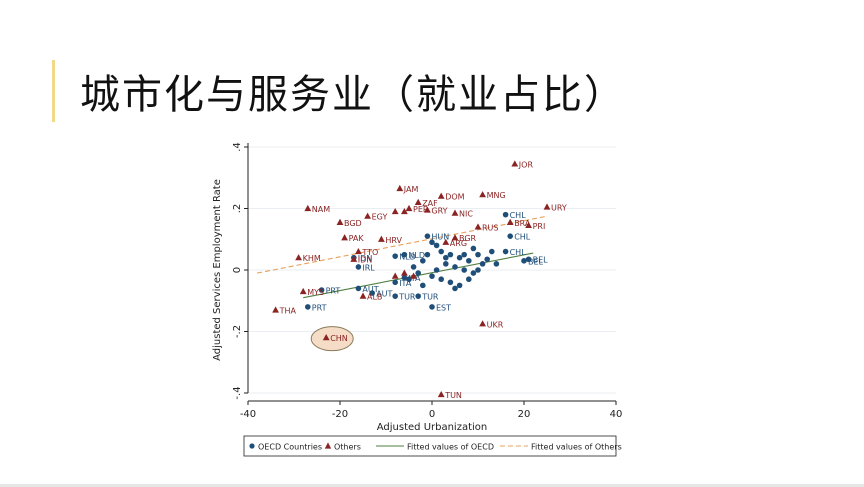 The width and height of the screenshot is (864, 487). What do you see at coordinates (450, 447) in the screenshot?
I see `legend-fit-oecd-label: Fitted values of OECD` at bounding box center [450, 447].